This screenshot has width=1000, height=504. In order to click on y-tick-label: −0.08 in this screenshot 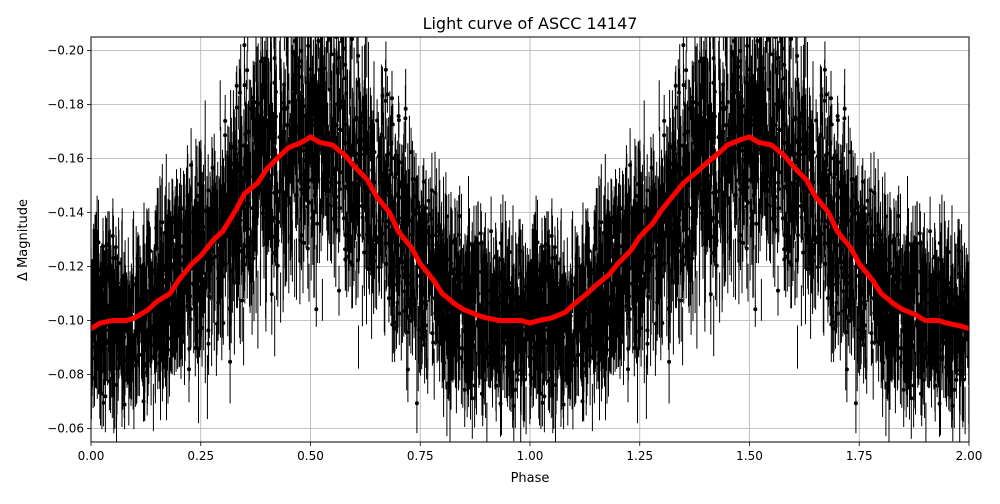, I will do `click(65, 375)`.